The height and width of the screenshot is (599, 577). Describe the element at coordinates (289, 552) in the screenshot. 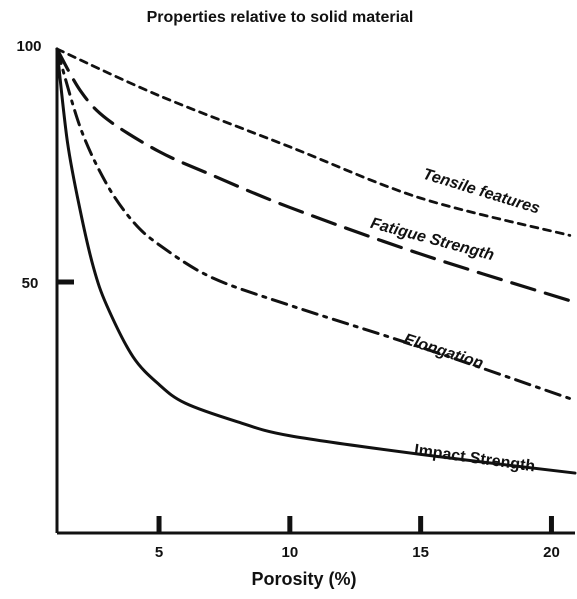

I see `x-tick-label: 10` at that location.